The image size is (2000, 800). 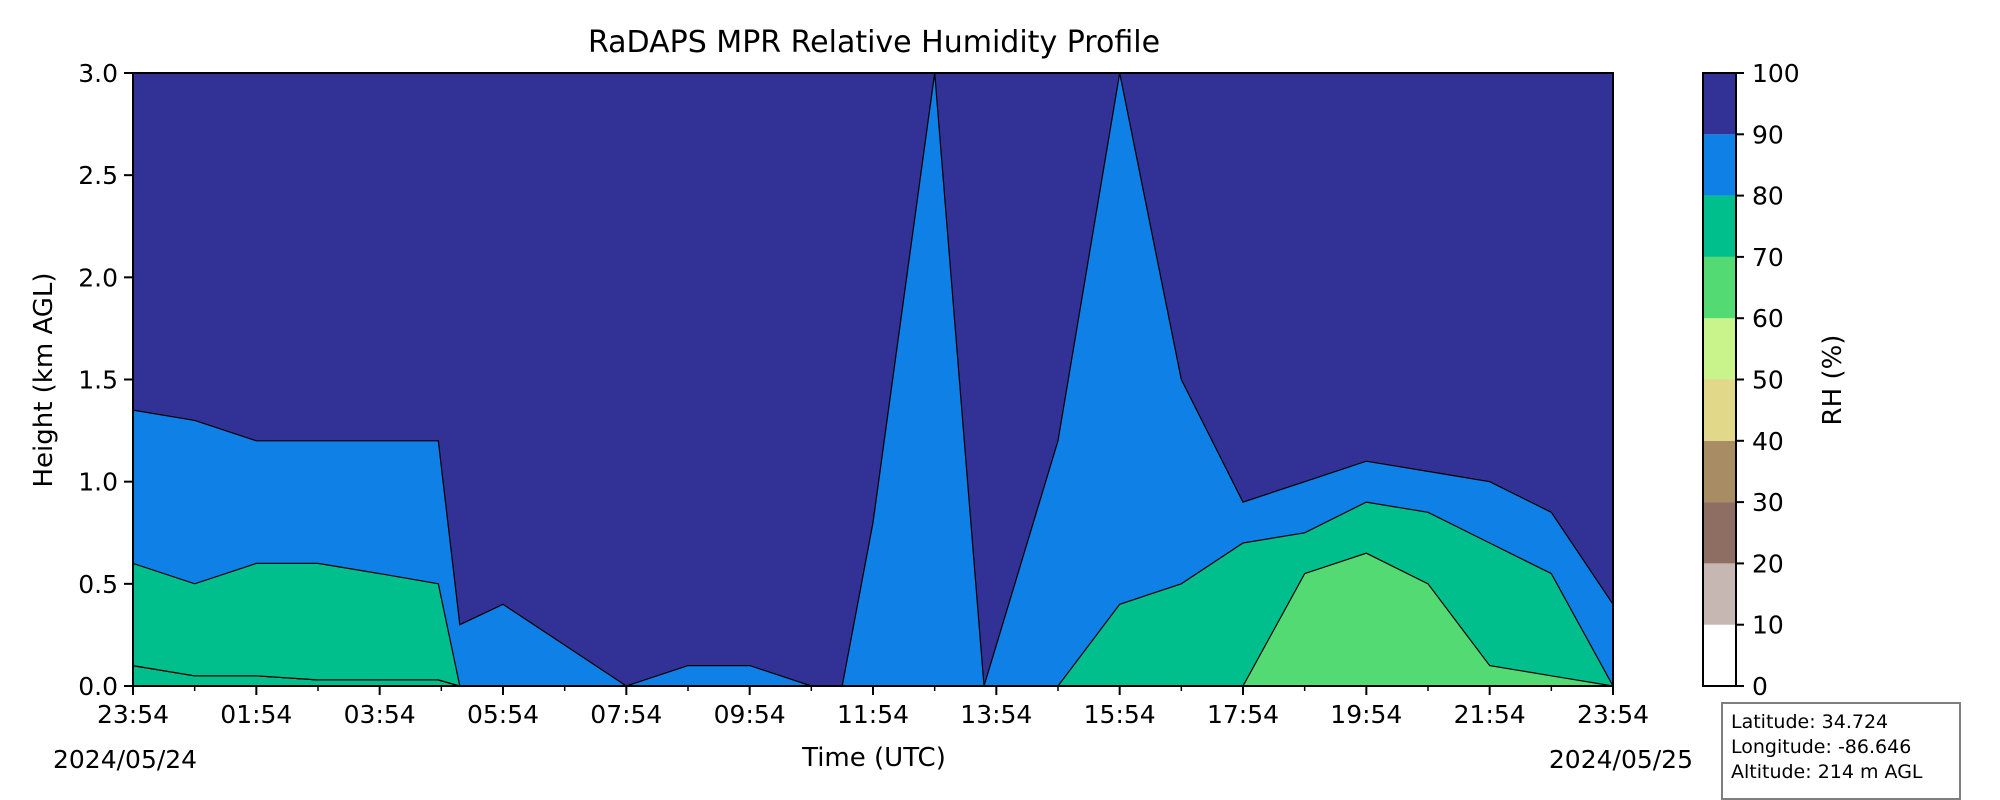 What do you see at coordinates (1760, 686) in the screenshot?
I see `colorbar-tick-label: 0` at bounding box center [1760, 686].